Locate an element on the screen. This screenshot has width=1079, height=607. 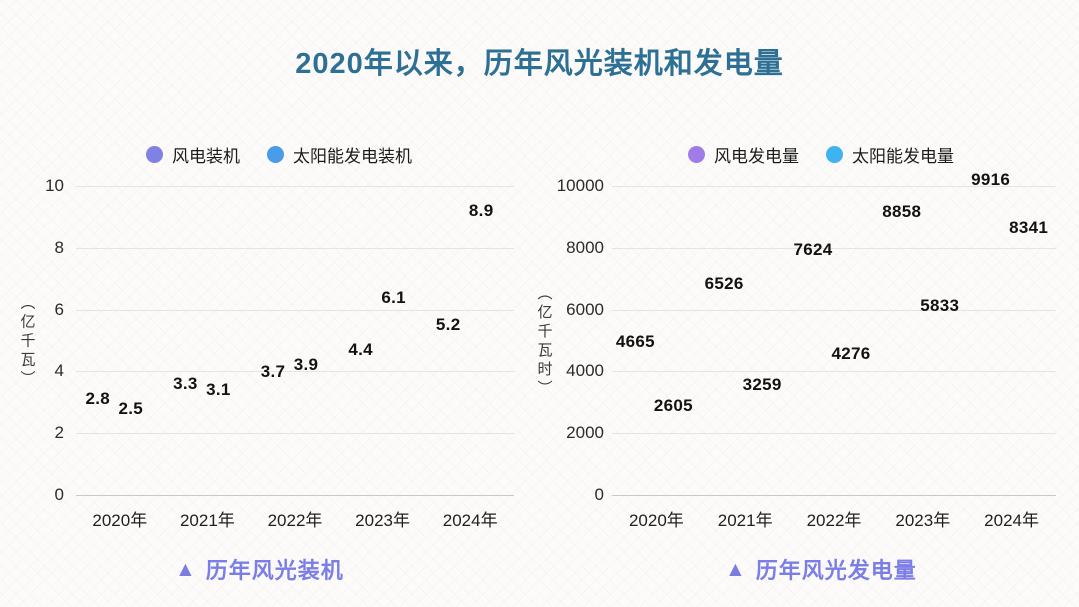
data-label: 3.7 is located at coordinates (273, 371).